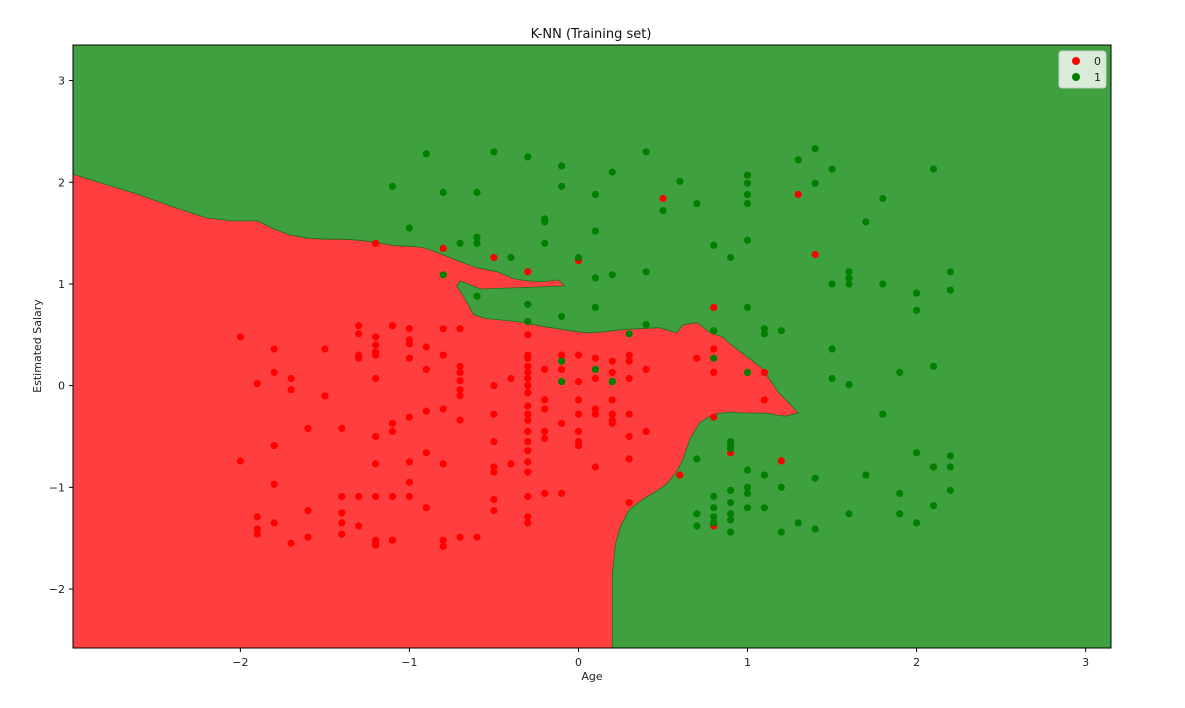 Image resolution: width=1185 pixels, height=708 pixels. Describe the element at coordinates (61, 81) in the screenshot. I see `y-tick-label: 3` at that location.